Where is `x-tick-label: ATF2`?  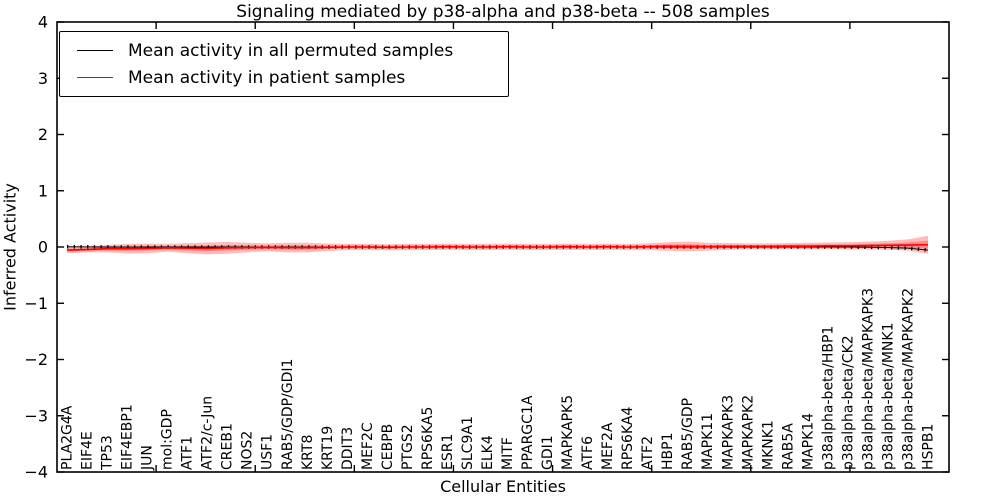 x-tick-label: ATF2 is located at coordinates (648, 453).